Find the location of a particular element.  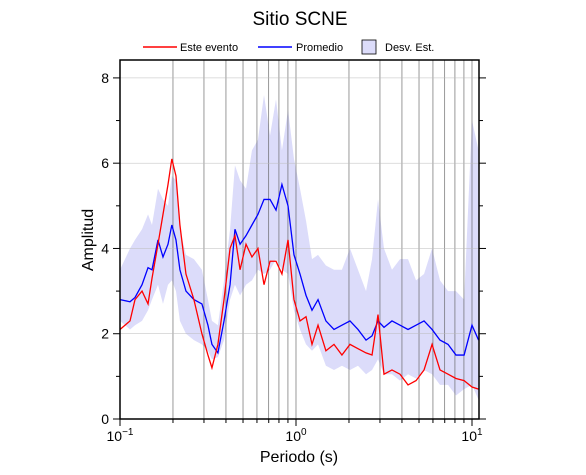

chart-title: Sitio SCNE is located at coordinates (299, 19).